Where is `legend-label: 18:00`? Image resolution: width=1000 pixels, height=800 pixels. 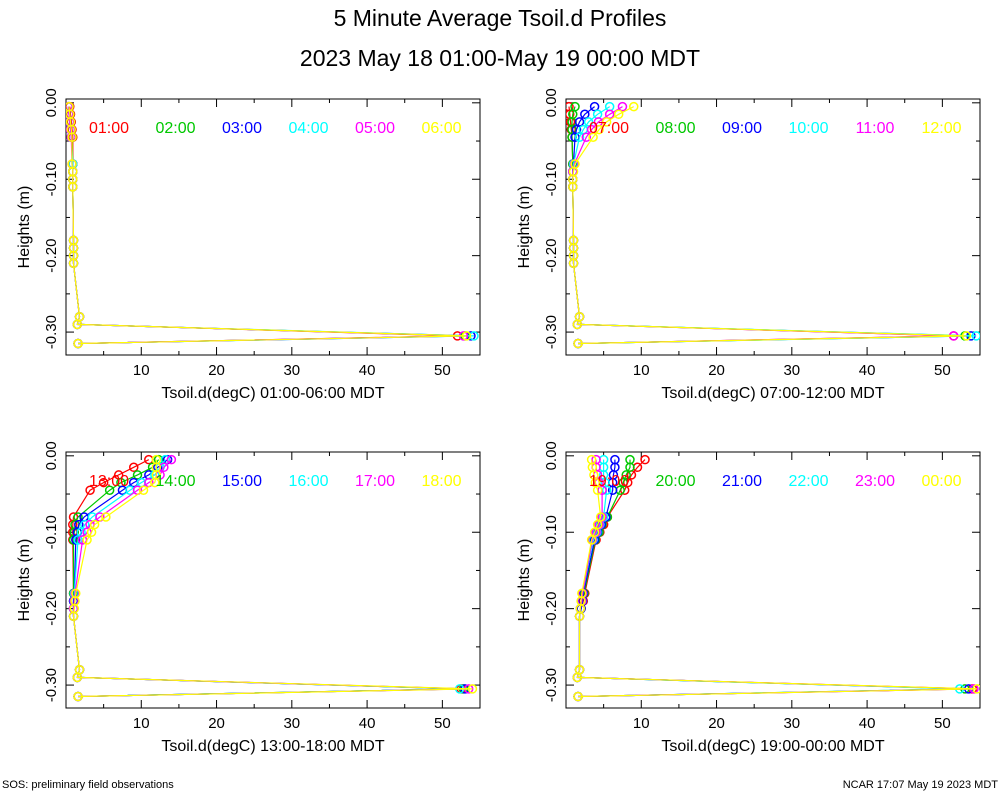
legend-label: 18:00 is located at coordinates (441, 481).